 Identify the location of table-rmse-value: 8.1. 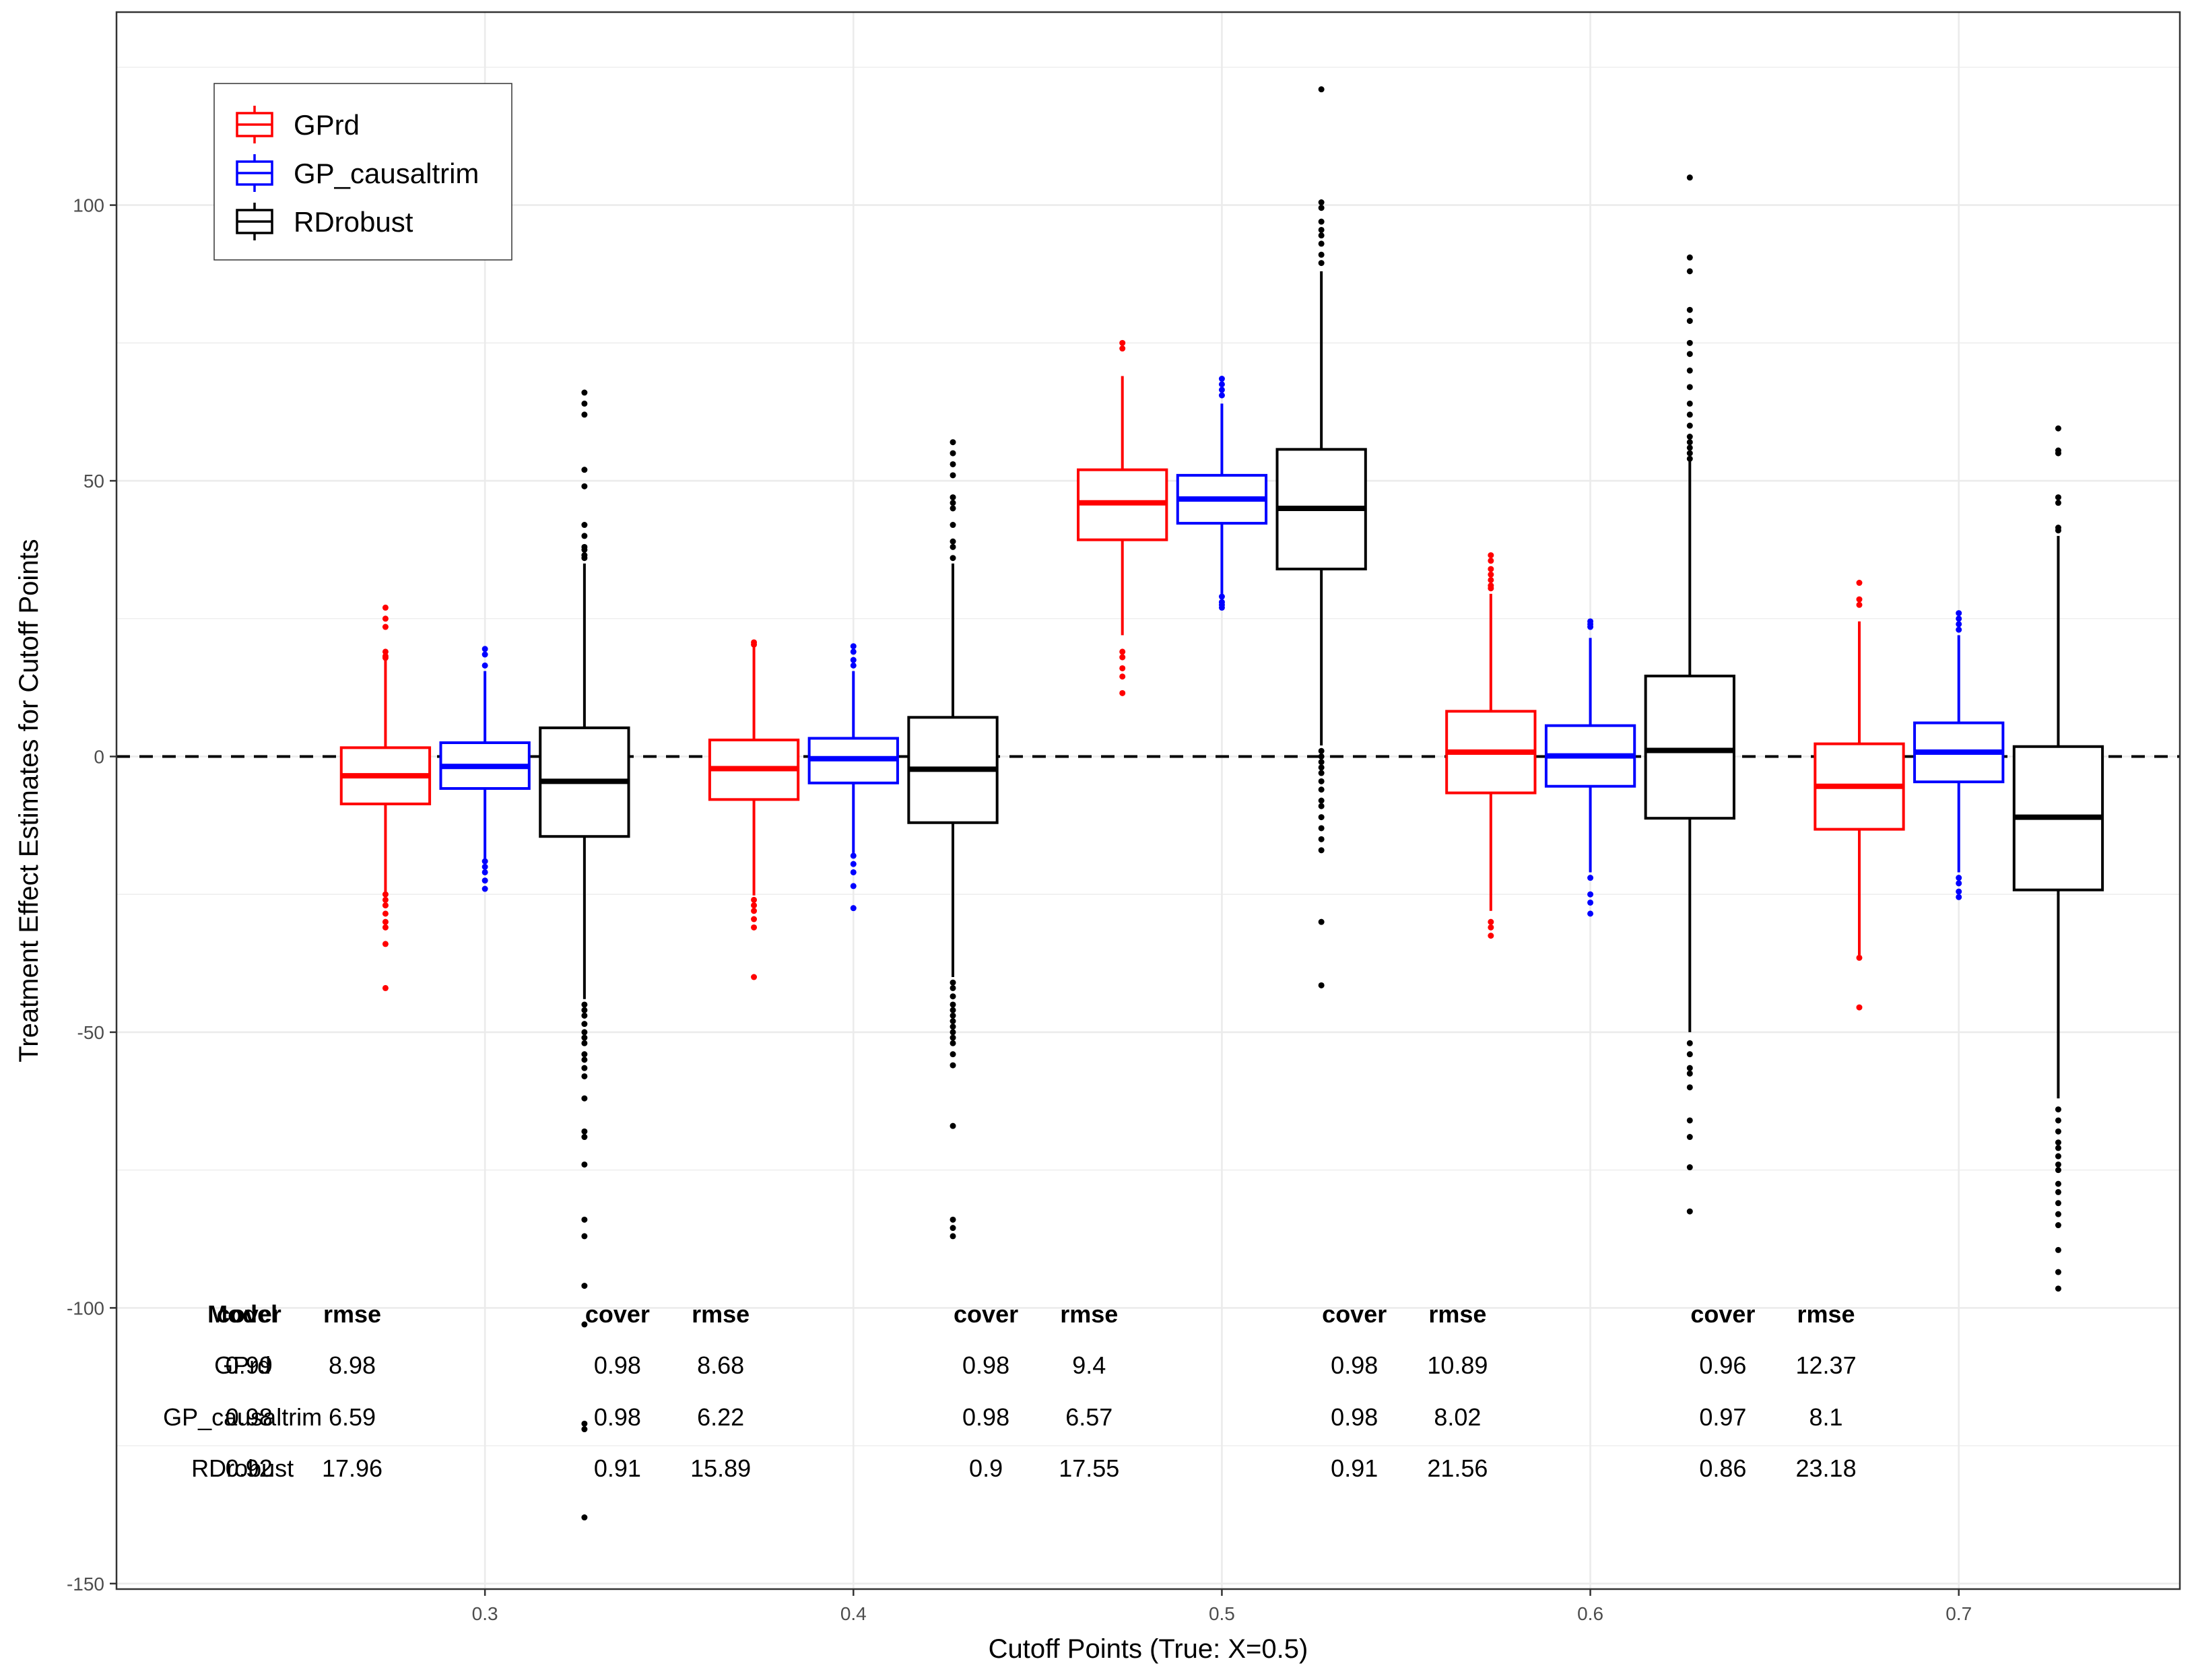
(1826, 1417).